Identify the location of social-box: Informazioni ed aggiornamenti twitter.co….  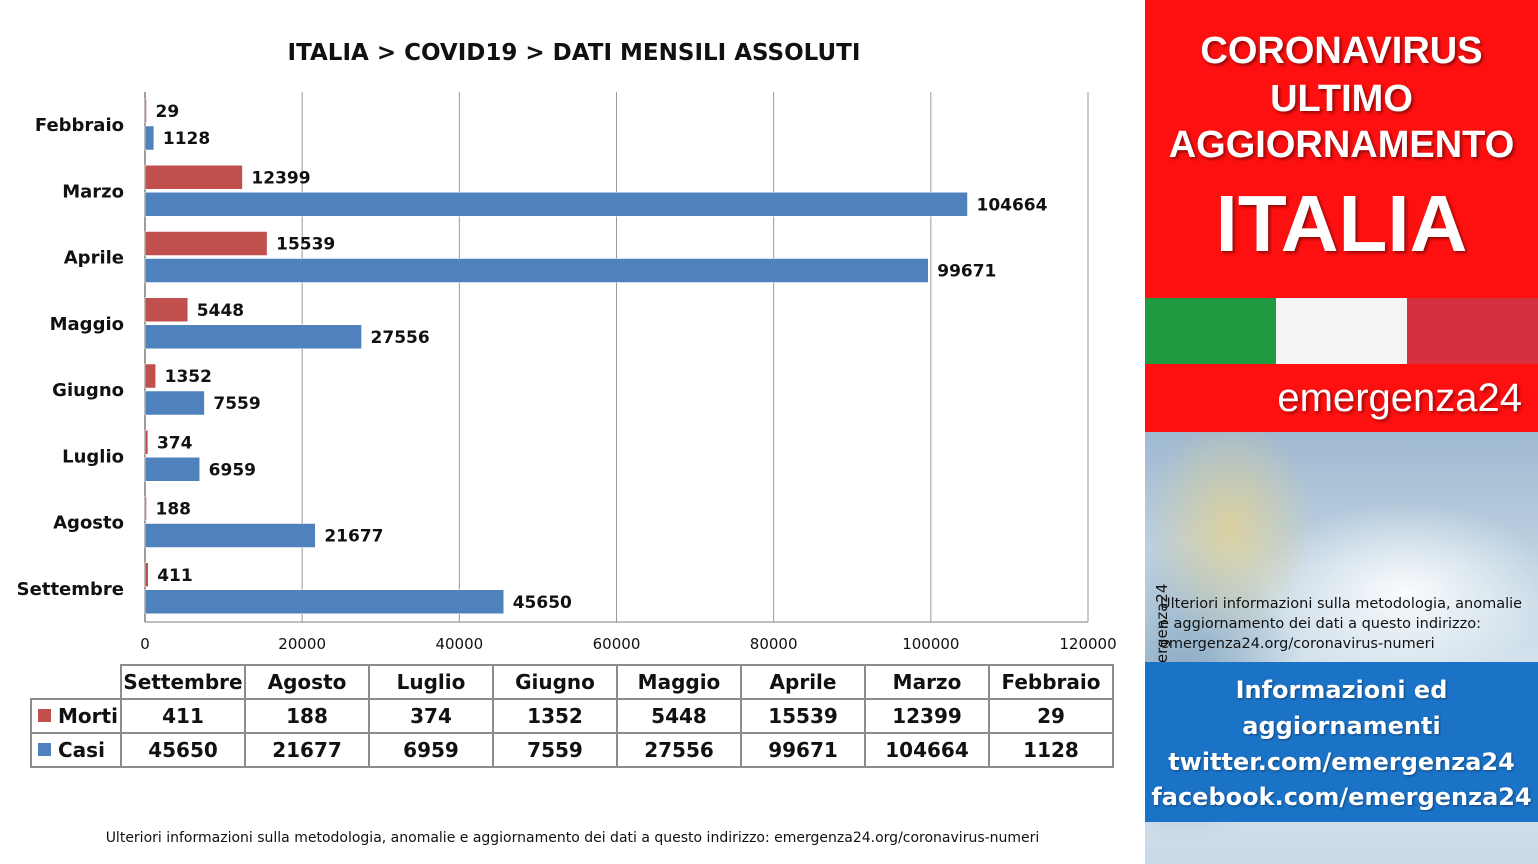
(1341, 742).